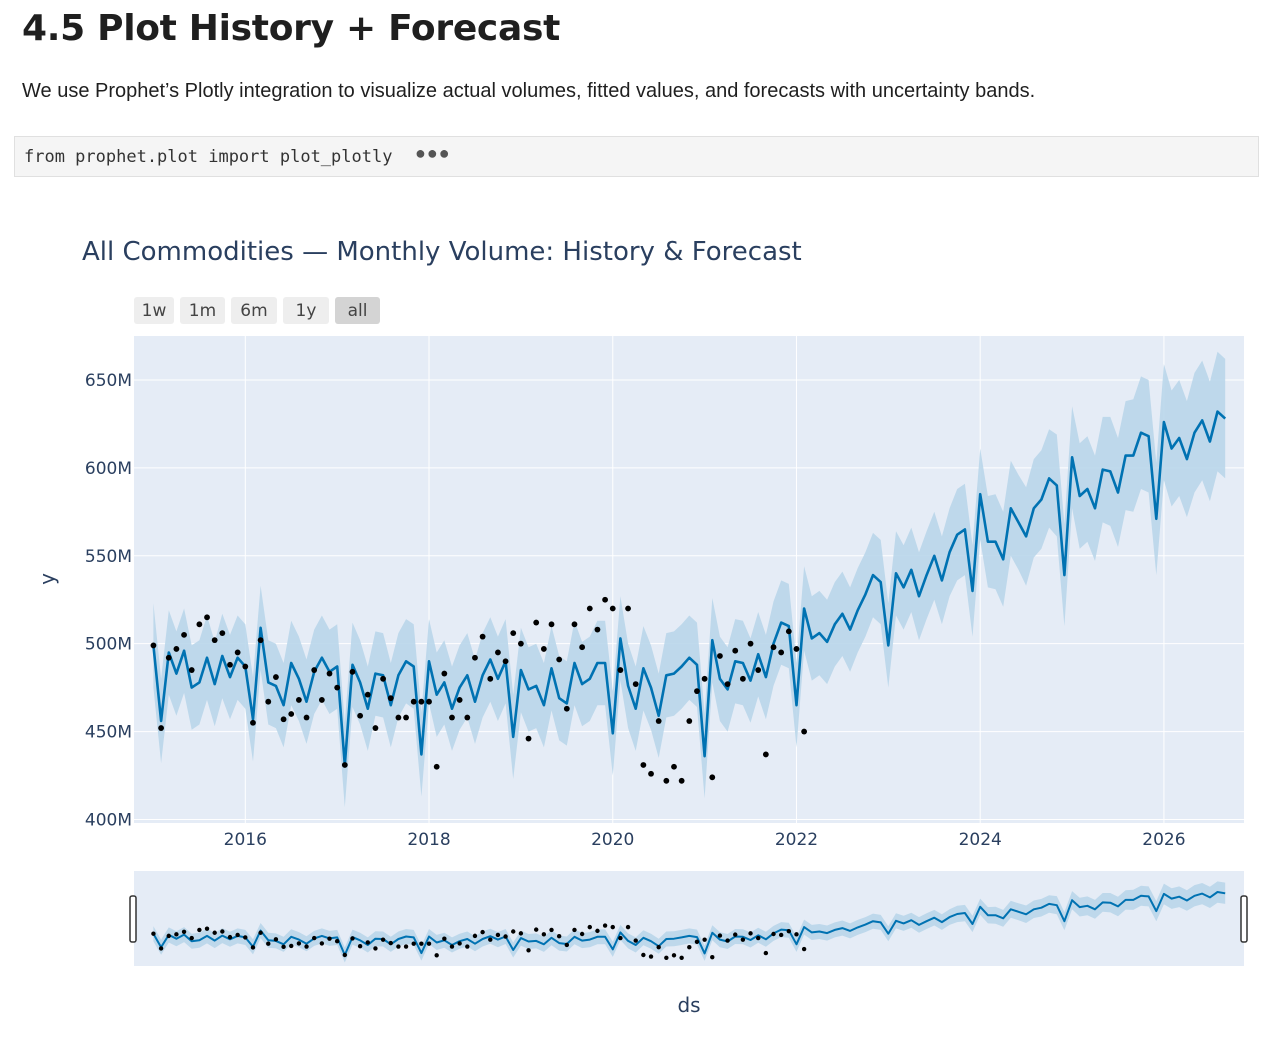 The height and width of the screenshot is (1037, 1288). What do you see at coordinates (133, 919) in the screenshot?
I see `range-slider-left-handle` at bounding box center [133, 919].